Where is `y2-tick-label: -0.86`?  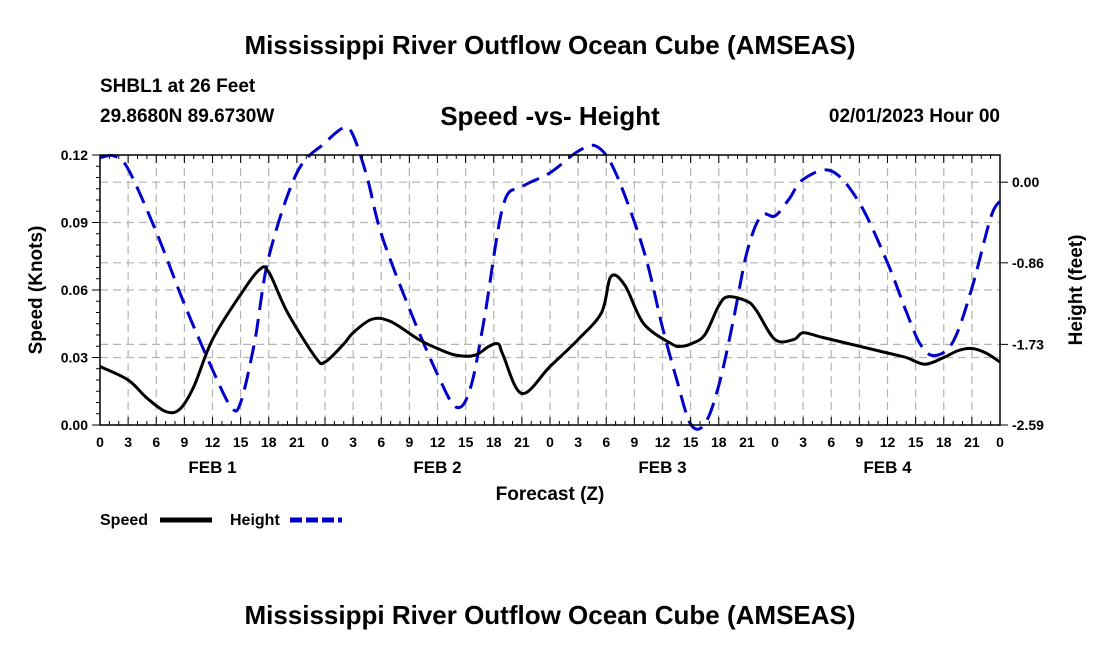 y2-tick-label: -0.86 is located at coordinates (1028, 263).